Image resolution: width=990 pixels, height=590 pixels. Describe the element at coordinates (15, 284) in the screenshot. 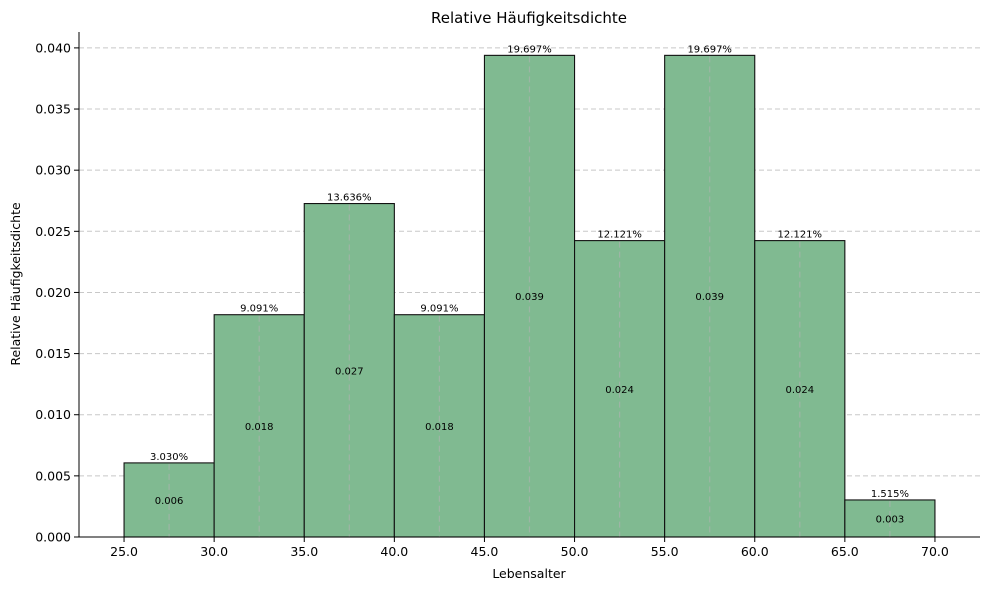

I see `y-axis-title: Relative Häufigkeitsdichte` at that location.